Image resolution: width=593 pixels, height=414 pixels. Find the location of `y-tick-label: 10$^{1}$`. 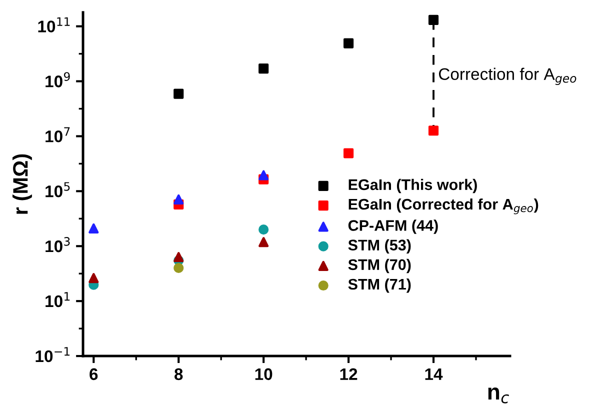

y-tick-label: 10$^{1}$ is located at coordinates (58, 300).